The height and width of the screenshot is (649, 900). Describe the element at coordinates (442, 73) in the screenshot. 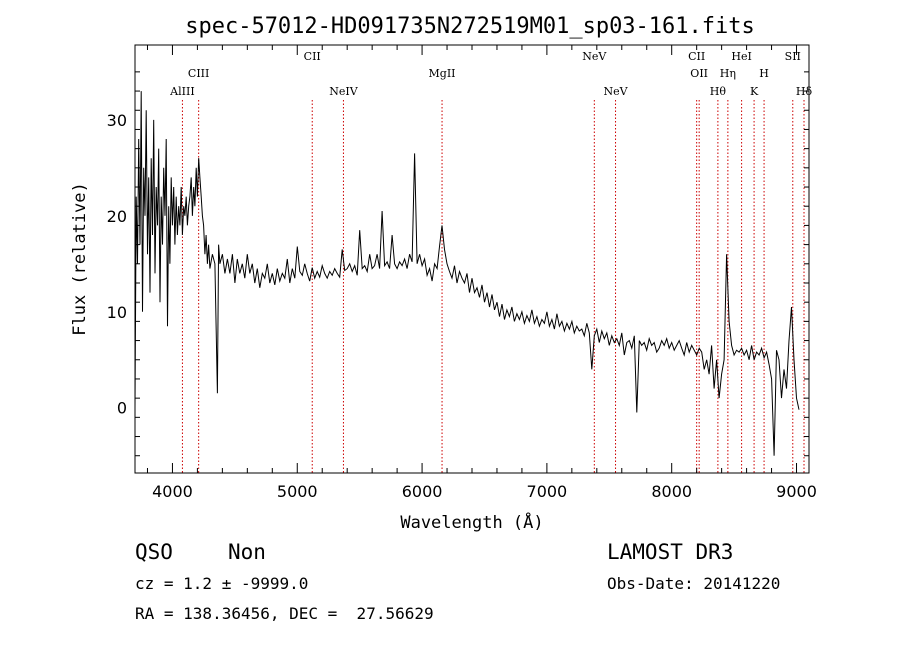

I see `marker-label-4: MgII` at that location.